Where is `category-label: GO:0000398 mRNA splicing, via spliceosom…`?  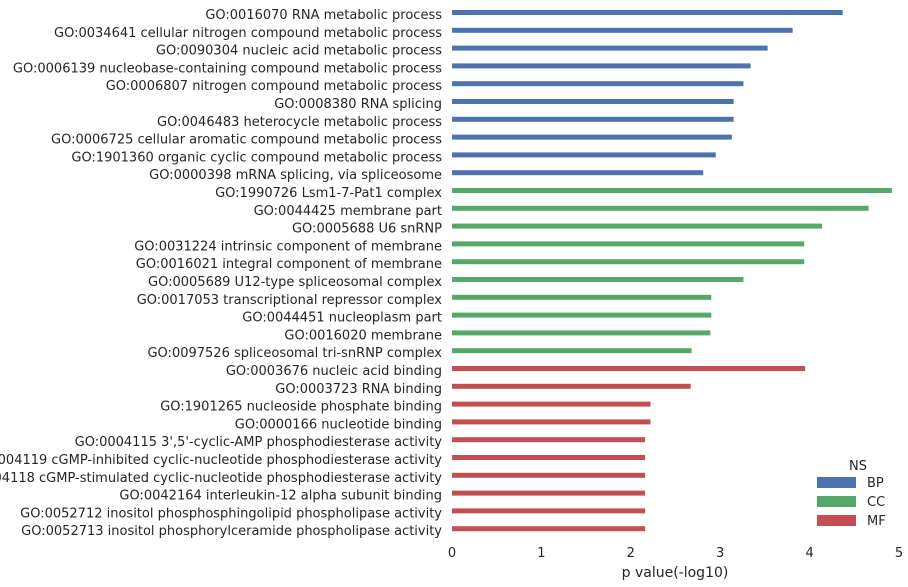
category-label: GO:0000398 mRNA splicing, via spliceosom… is located at coordinates (295, 175).